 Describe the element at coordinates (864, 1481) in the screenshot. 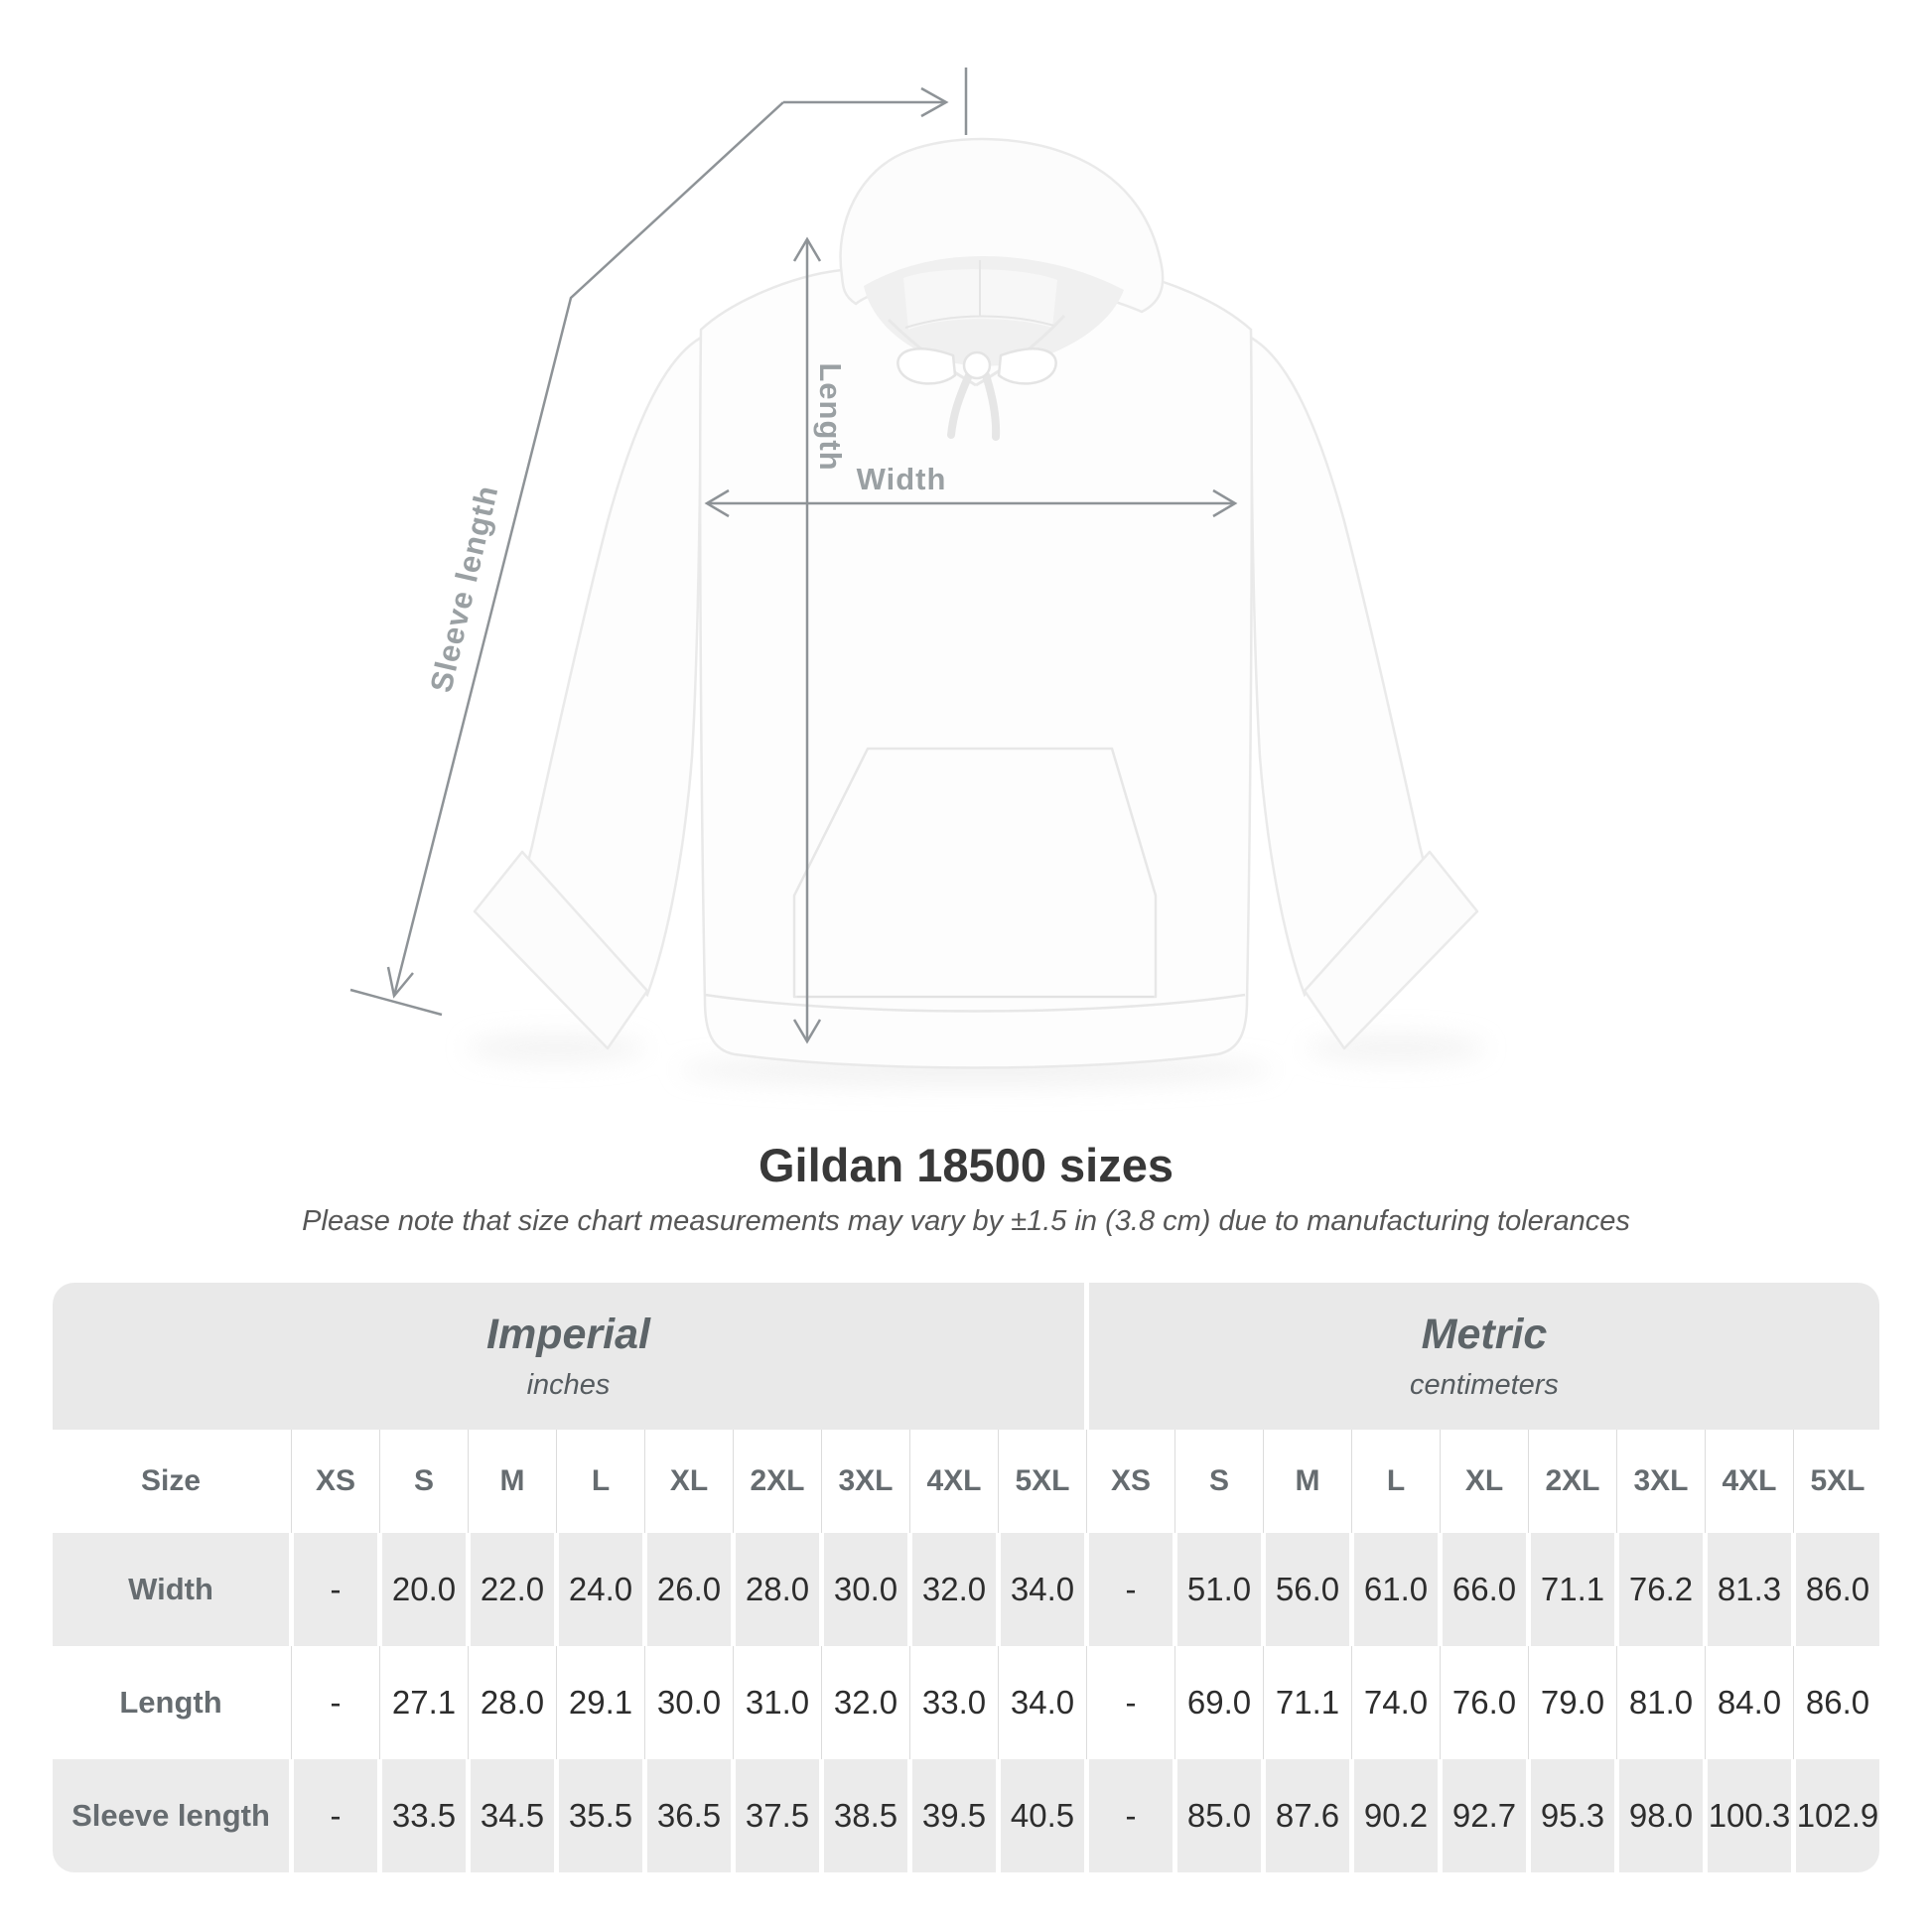

I see `size-col-header-imperial: 3XL` at that location.